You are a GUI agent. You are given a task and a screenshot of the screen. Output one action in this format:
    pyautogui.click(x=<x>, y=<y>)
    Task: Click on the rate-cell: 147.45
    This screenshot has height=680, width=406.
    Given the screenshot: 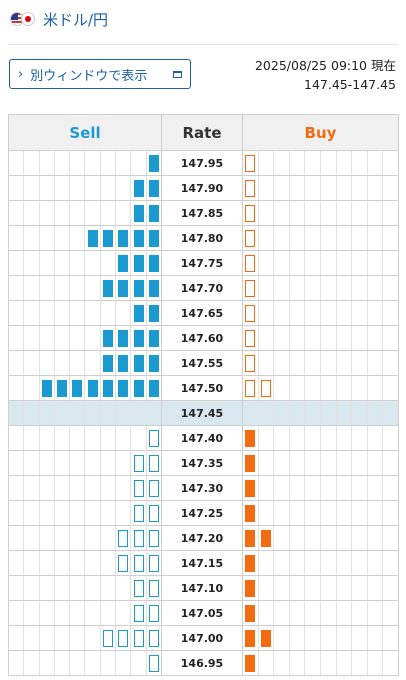 What is the action you would take?
    pyautogui.click(x=202, y=413)
    